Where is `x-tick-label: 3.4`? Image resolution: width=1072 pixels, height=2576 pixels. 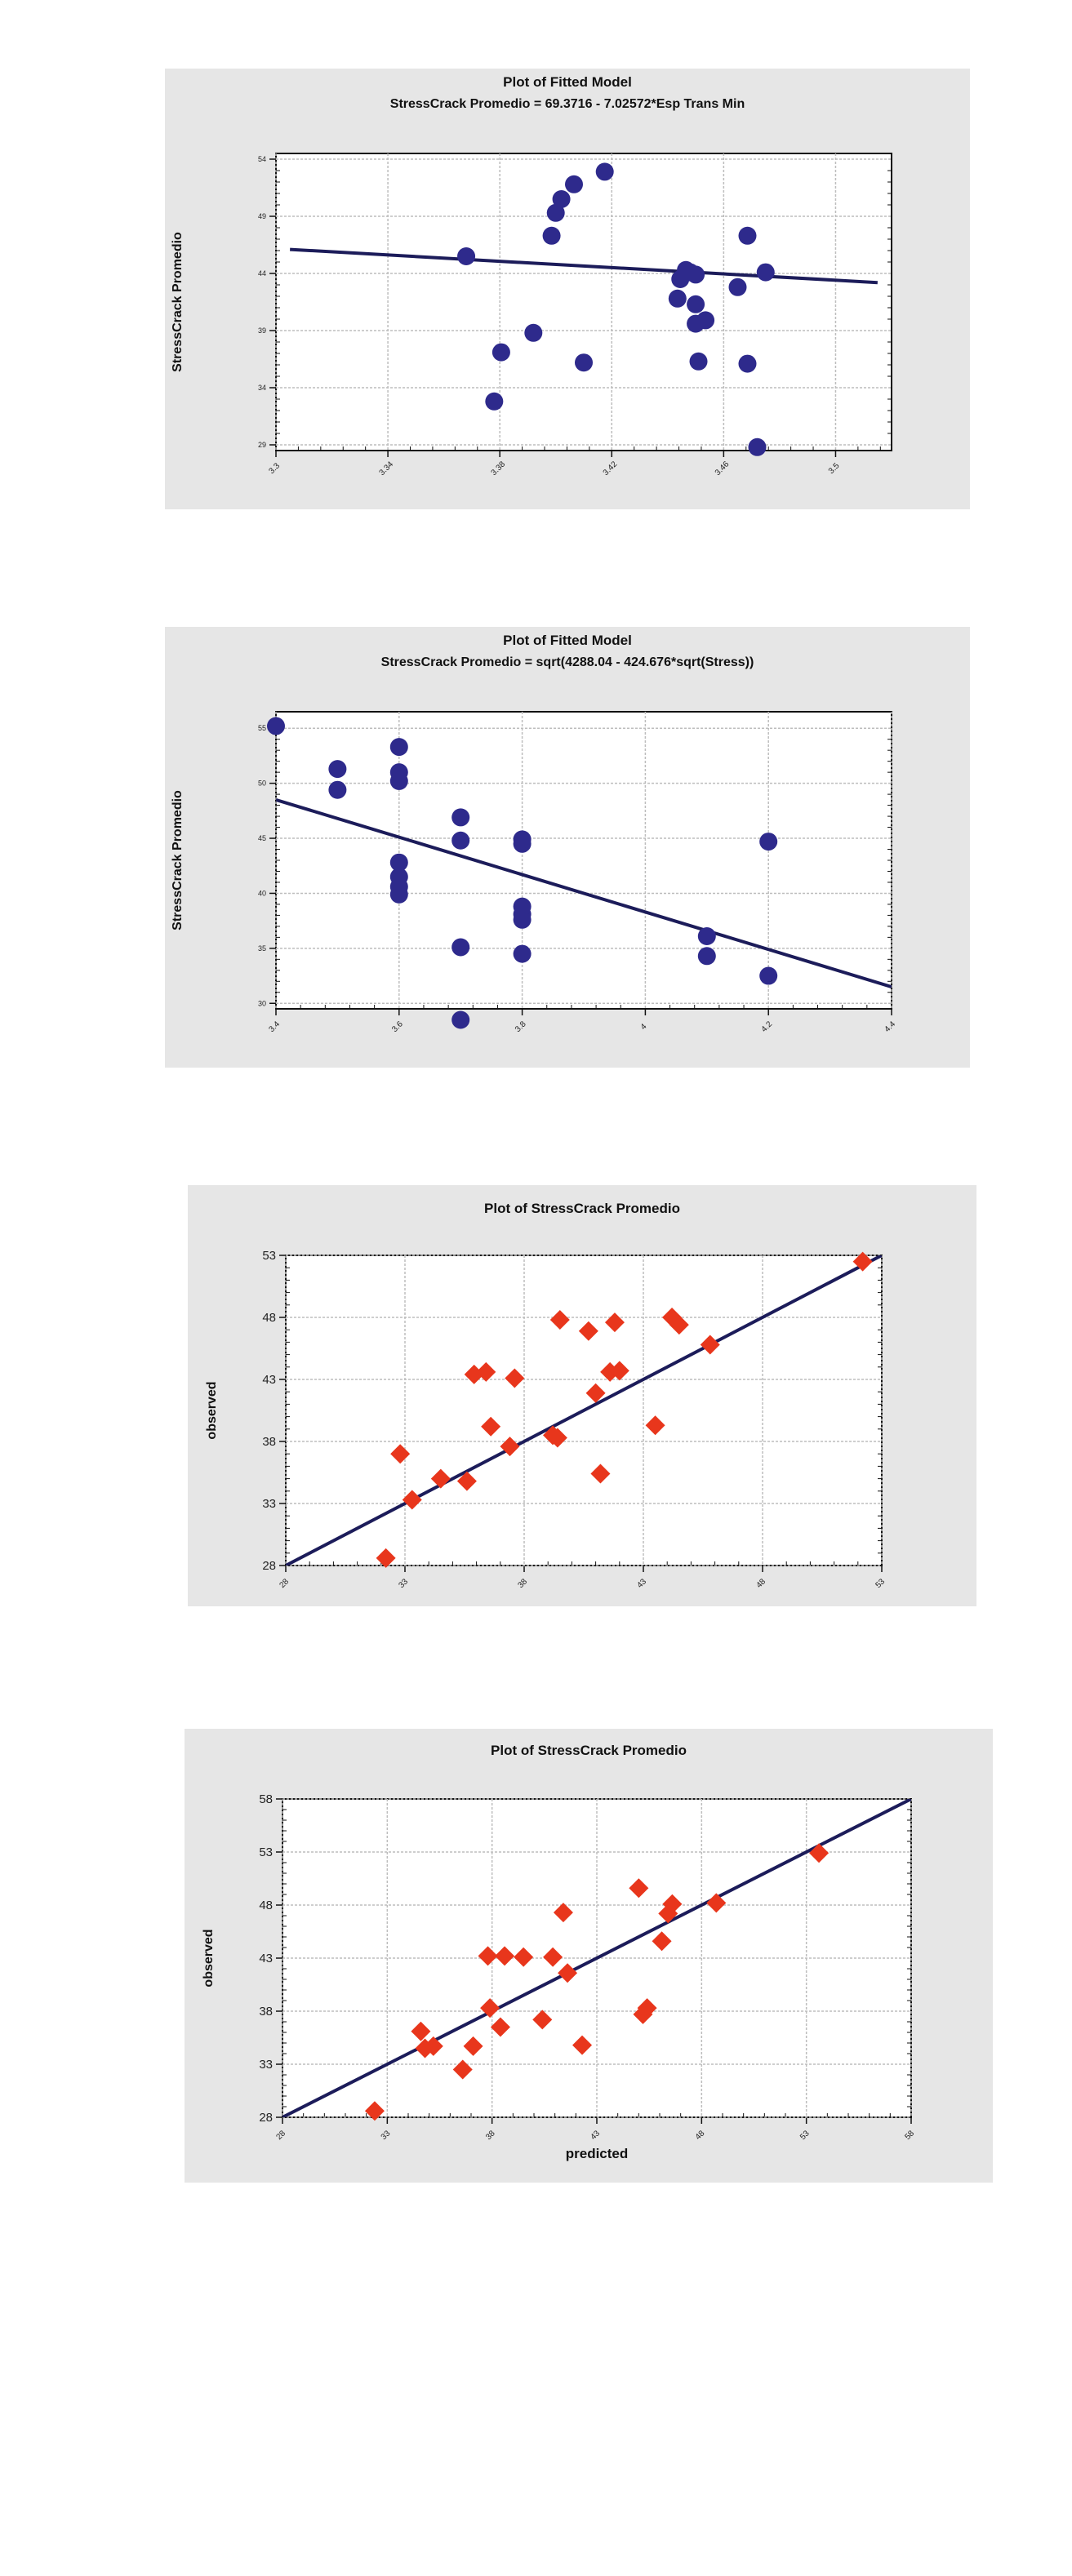 x-tick-label: 3.4 is located at coordinates (274, 1026).